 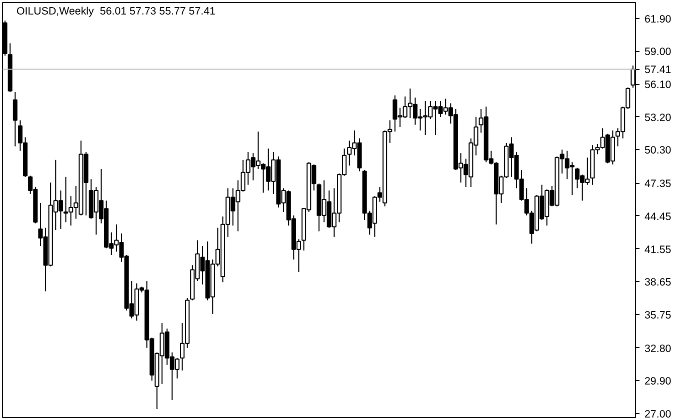 What do you see at coordinates (658, 216) in the screenshot?
I see `y-tick-label: 44.45` at bounding box center [658, 216].